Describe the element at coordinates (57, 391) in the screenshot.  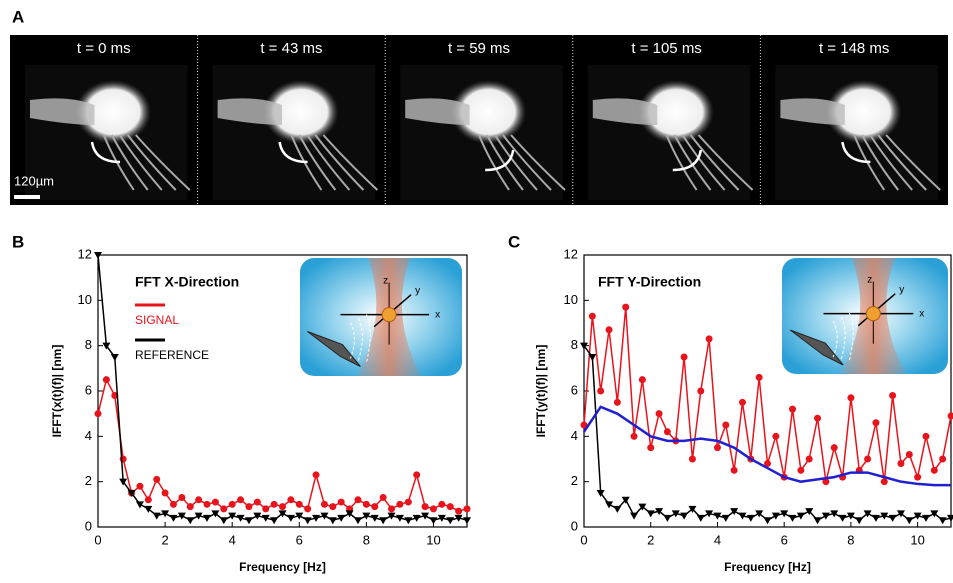
I see `y-axis-label: IFFT(x(t)(f)| [nm]` at that location.